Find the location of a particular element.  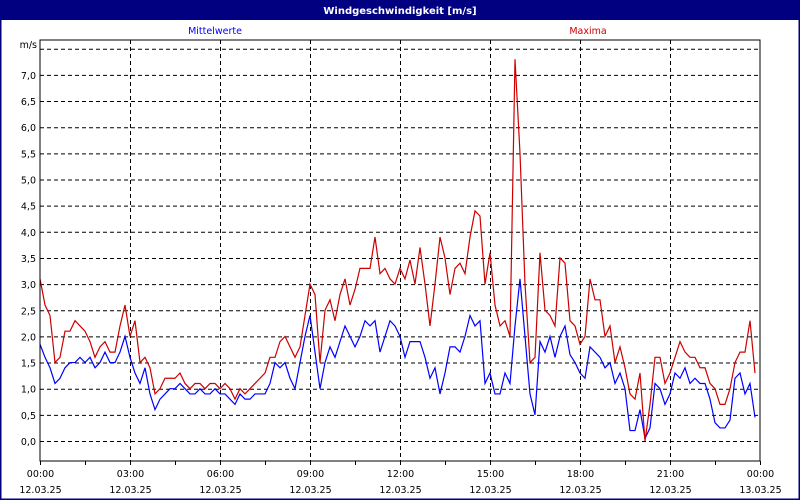

y-tick-label: 2,5 is located at coordinates (28, 311).